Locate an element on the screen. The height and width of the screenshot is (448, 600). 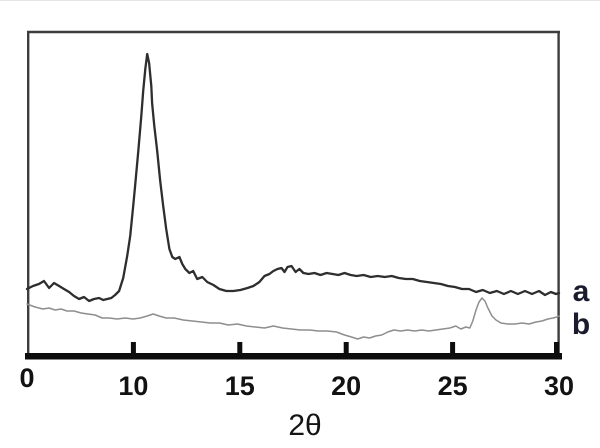
series-b-curve is located at coordinates (293, 318).